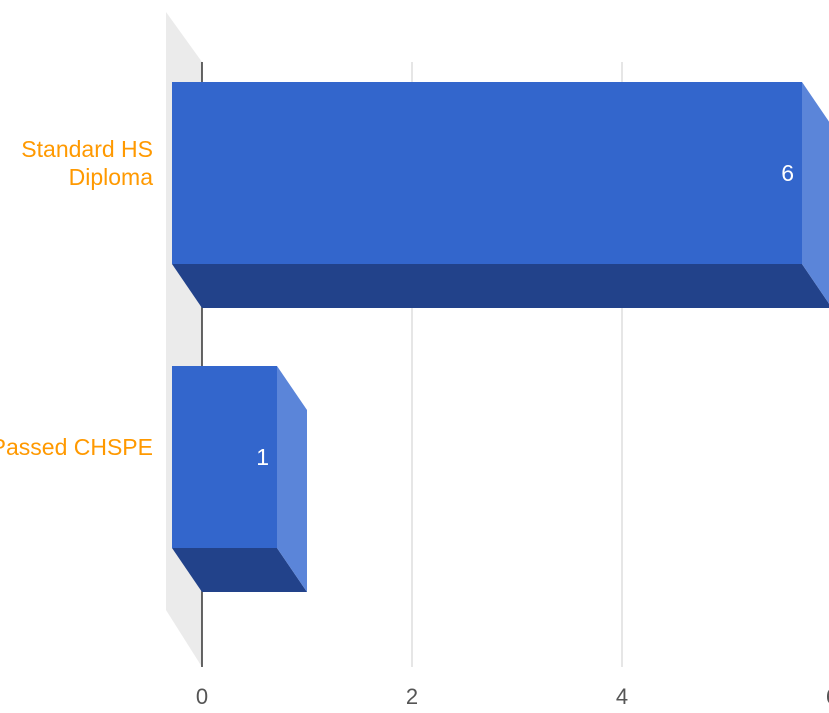 The width and height of the screenshot is (829, 713). What do you see at coordinates (202, 696) in the screenshot?
I see `x-tick-label-0: 0` at bounding box center [202, 696].